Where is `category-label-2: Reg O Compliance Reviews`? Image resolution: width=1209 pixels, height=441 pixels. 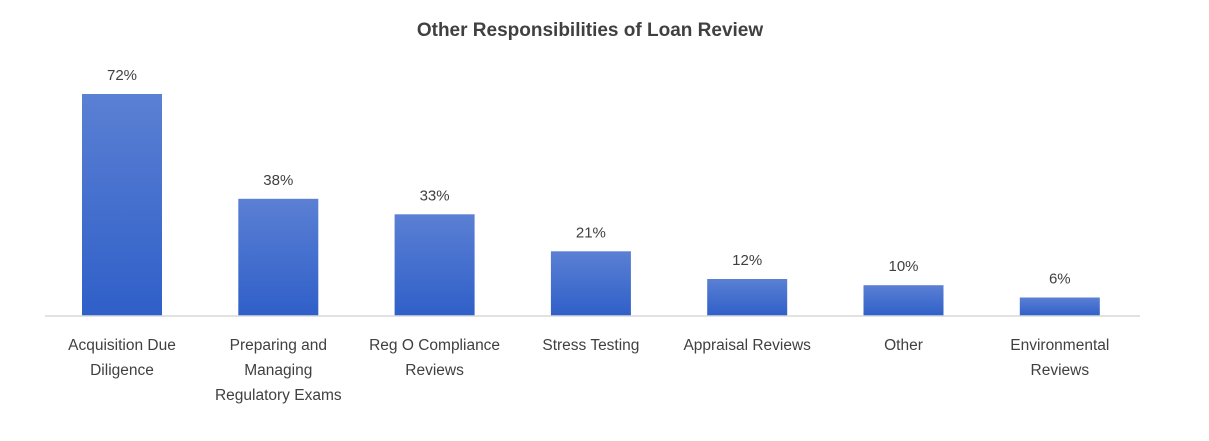
category-label-2: Reg O Compliance Reviews is located at coordinates (434, 358).